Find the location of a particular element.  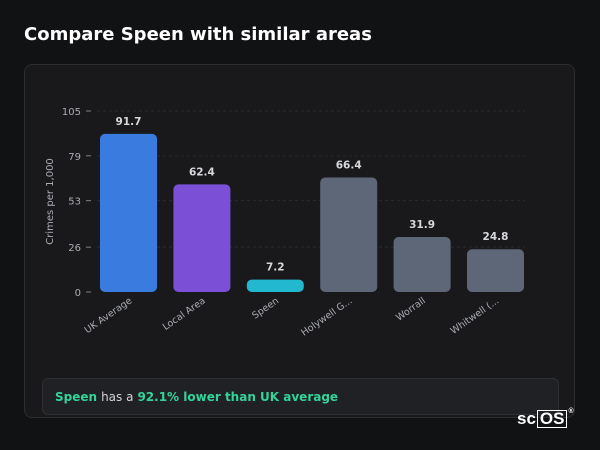

summary-text: has a is located at coordinates (117, 396).